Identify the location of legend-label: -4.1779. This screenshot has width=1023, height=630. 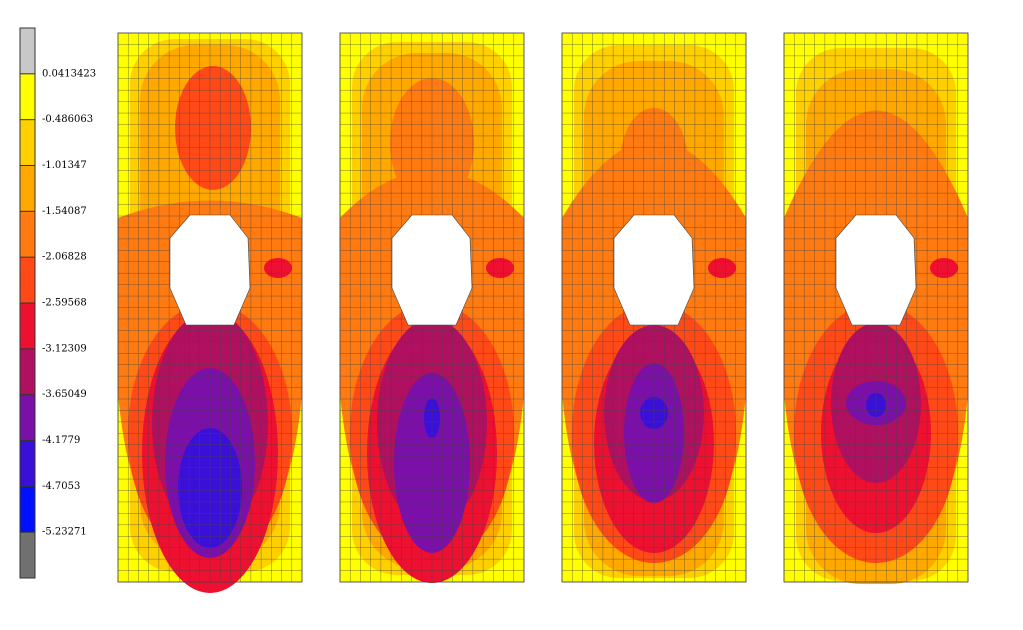
(61, 440).